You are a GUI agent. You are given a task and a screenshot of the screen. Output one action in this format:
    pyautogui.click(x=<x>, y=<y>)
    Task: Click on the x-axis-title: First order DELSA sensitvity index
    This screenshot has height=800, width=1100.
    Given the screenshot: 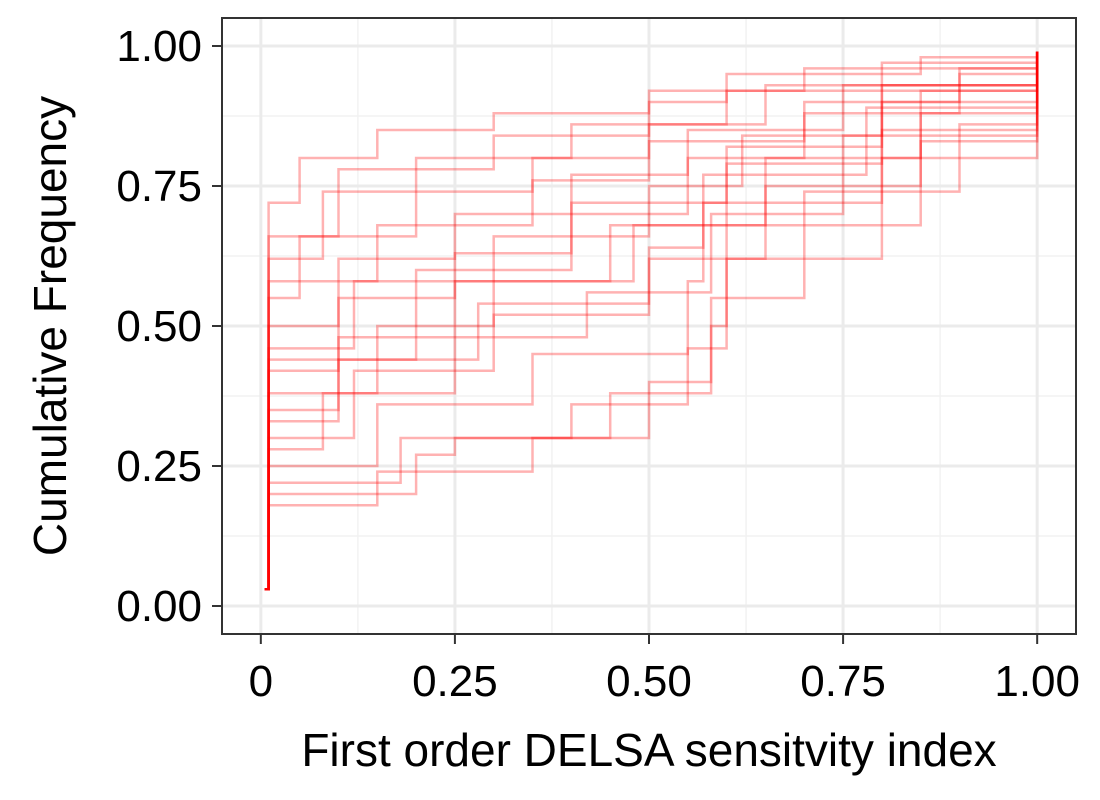 What is the action you would take?
    pyautogui.click(x=648, y=750)
    